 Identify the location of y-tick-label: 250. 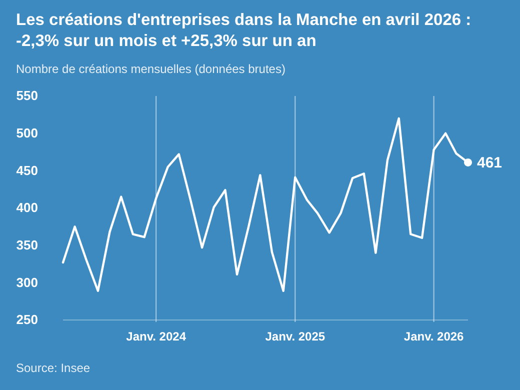
(27, 320).